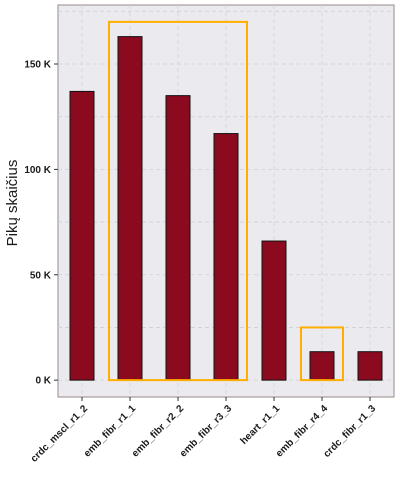  I want to click on y-tick-label: 0 K, so click(43, 381).